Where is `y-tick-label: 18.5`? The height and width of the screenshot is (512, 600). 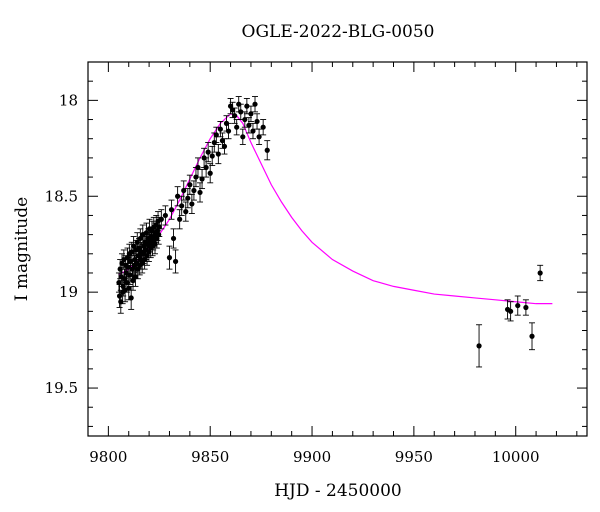
y-tick-label: 18.5 is located at coordinates (61, 196).